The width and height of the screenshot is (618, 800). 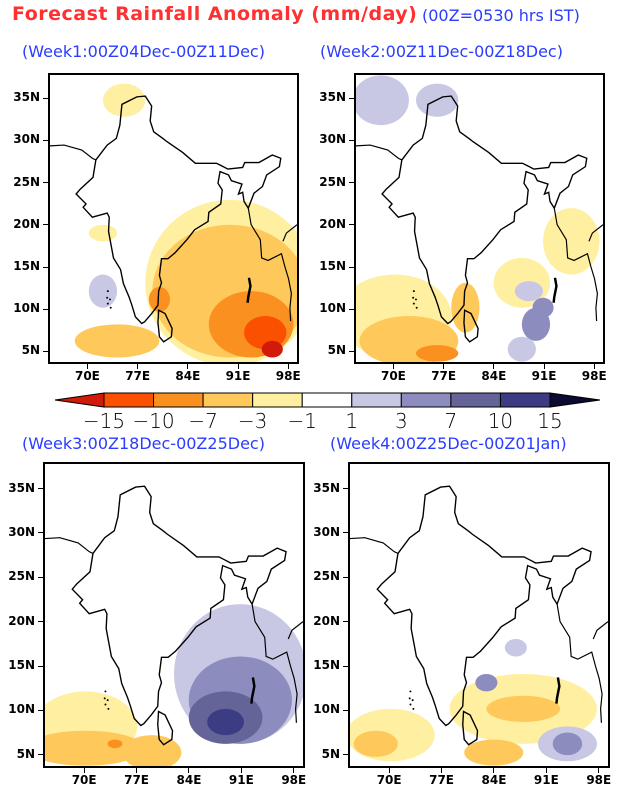 I want to click on colorbar-label: −10, so click(x=153, y=421).